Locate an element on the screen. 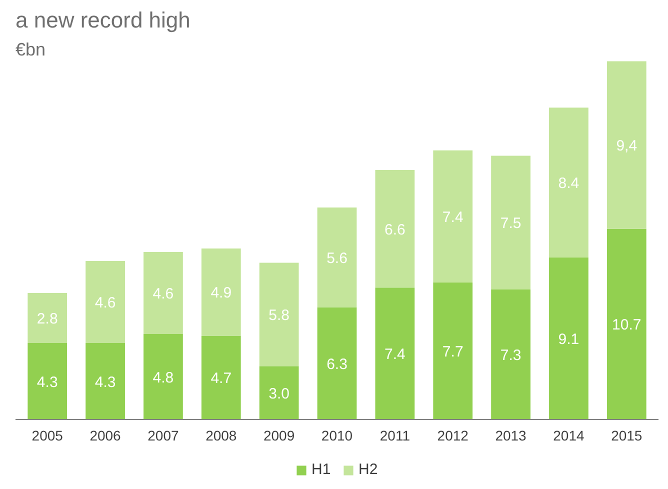  x-tick-label: 2014 is located at coordinates (568, 436).